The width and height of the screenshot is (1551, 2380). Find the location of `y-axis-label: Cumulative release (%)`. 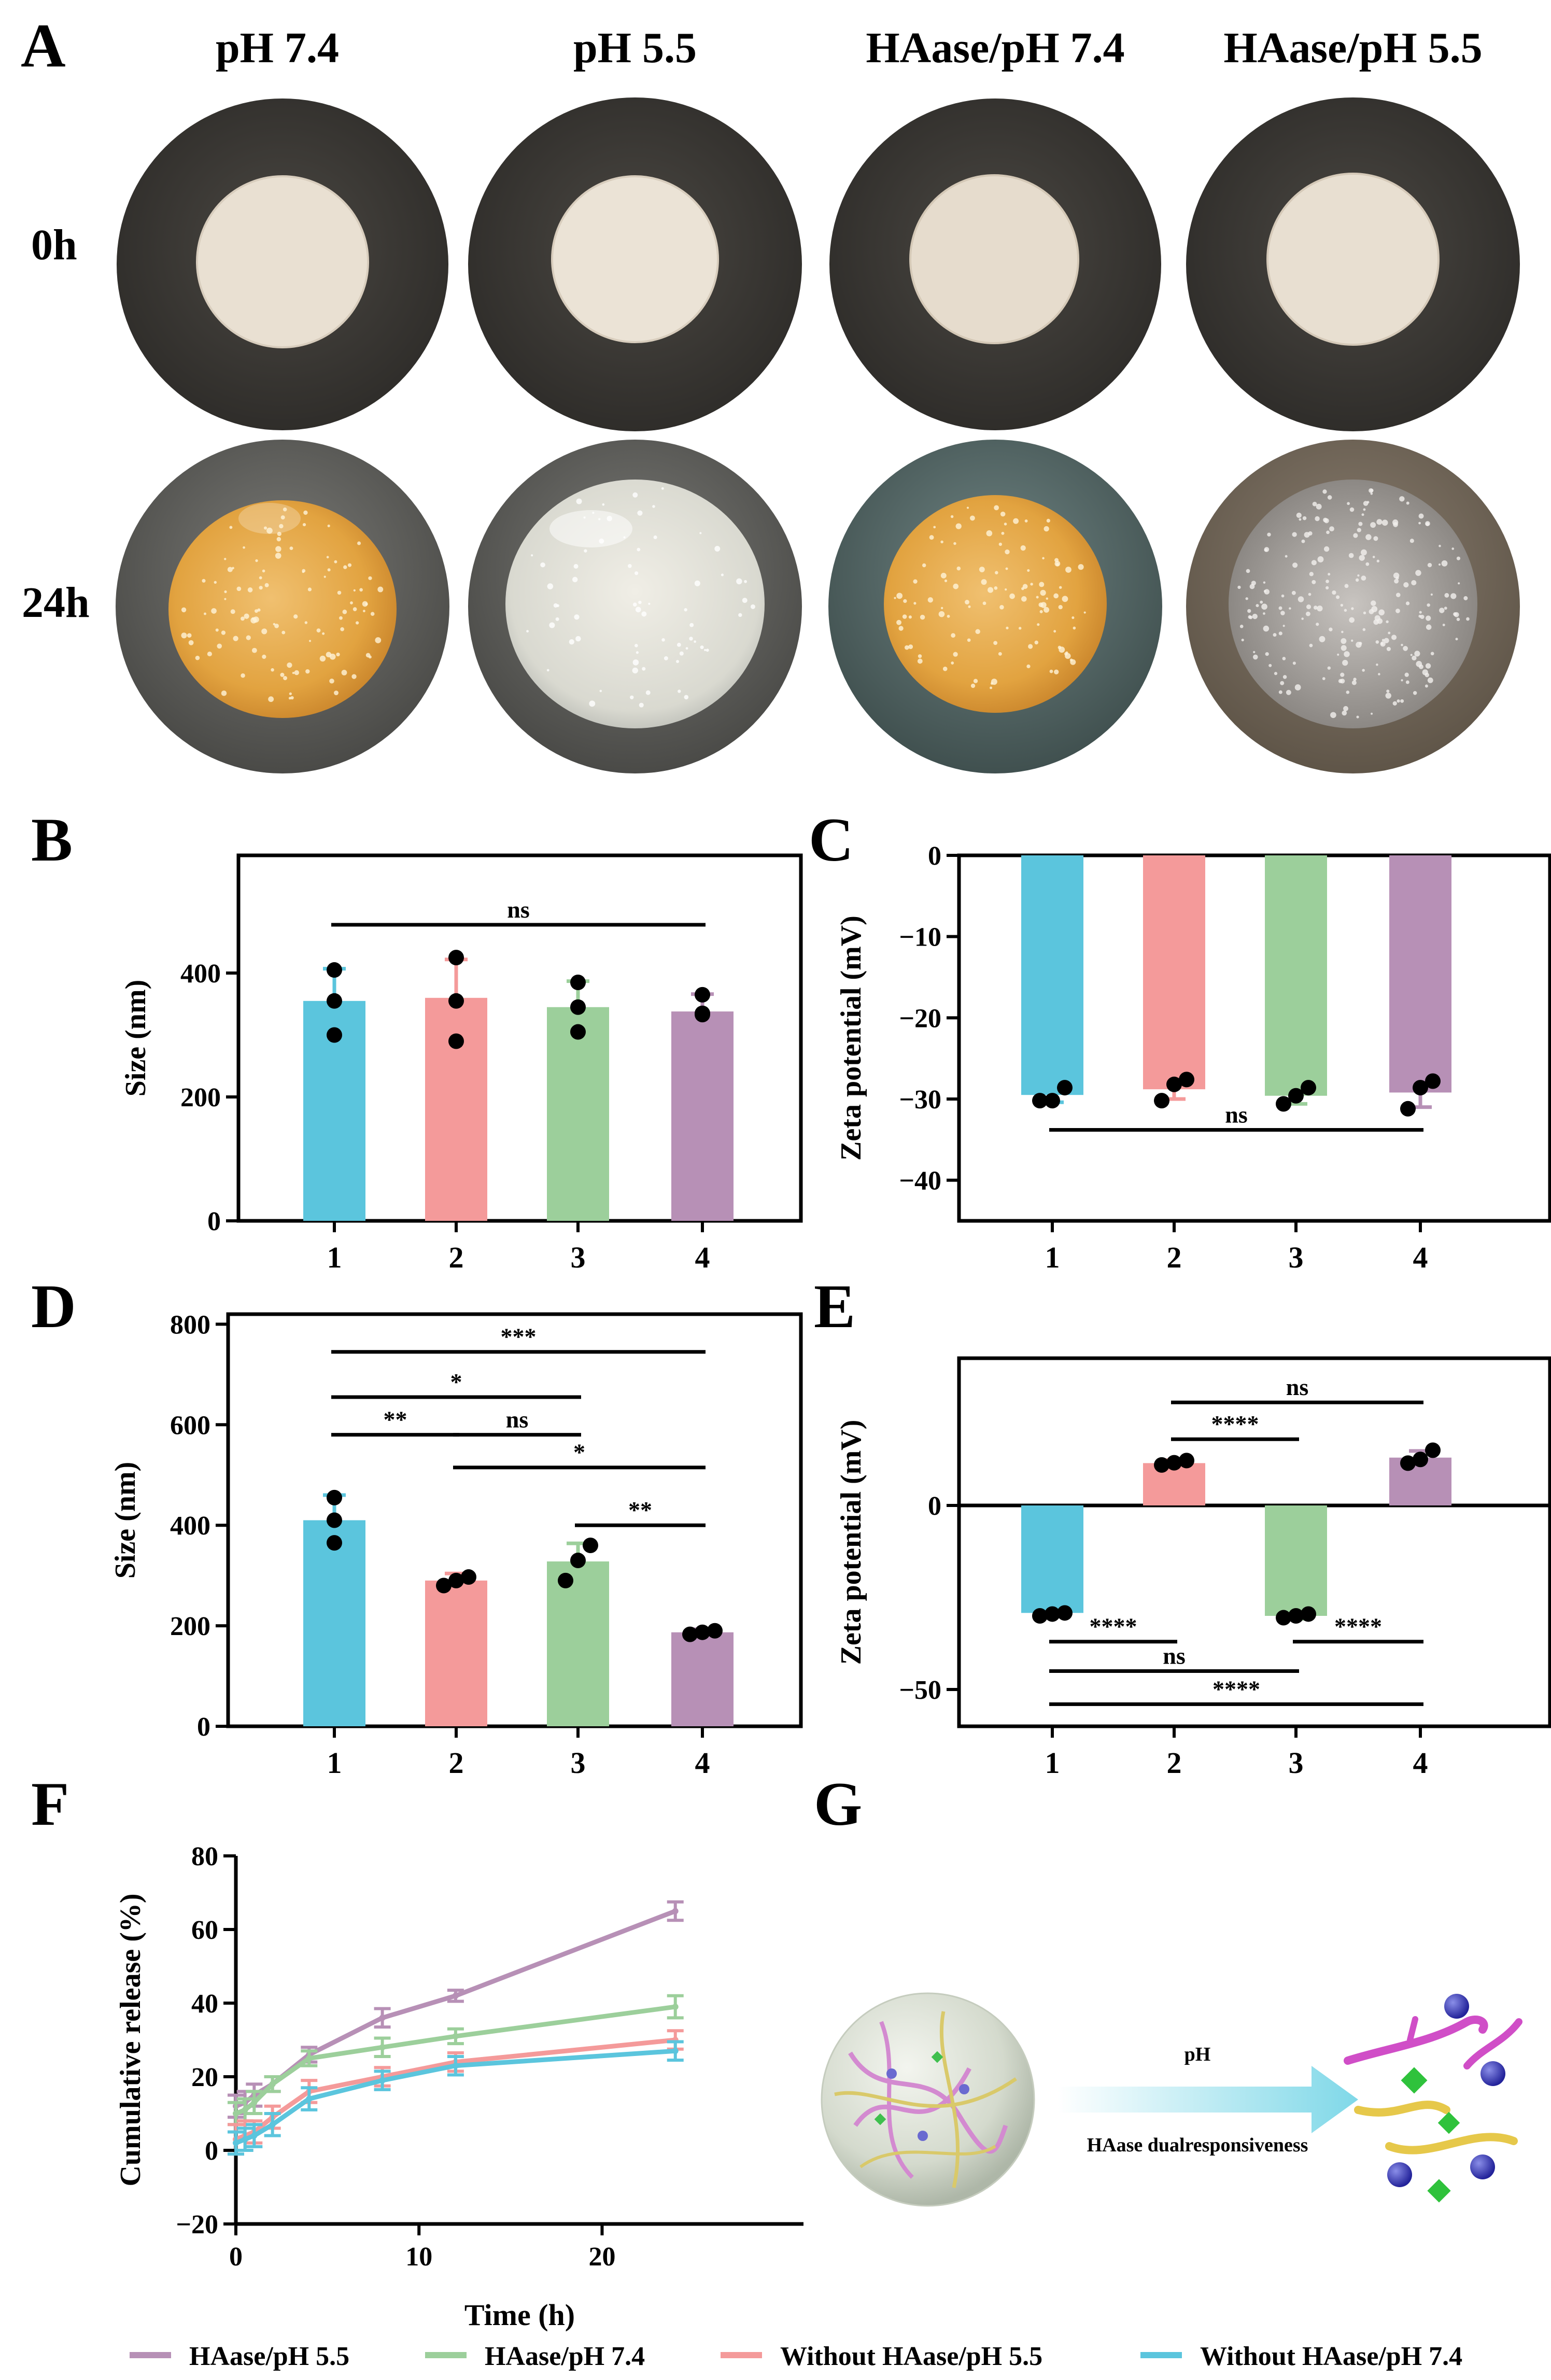

y-axis-label: Cumulative release (%) is located at coordinates (131, 2039).